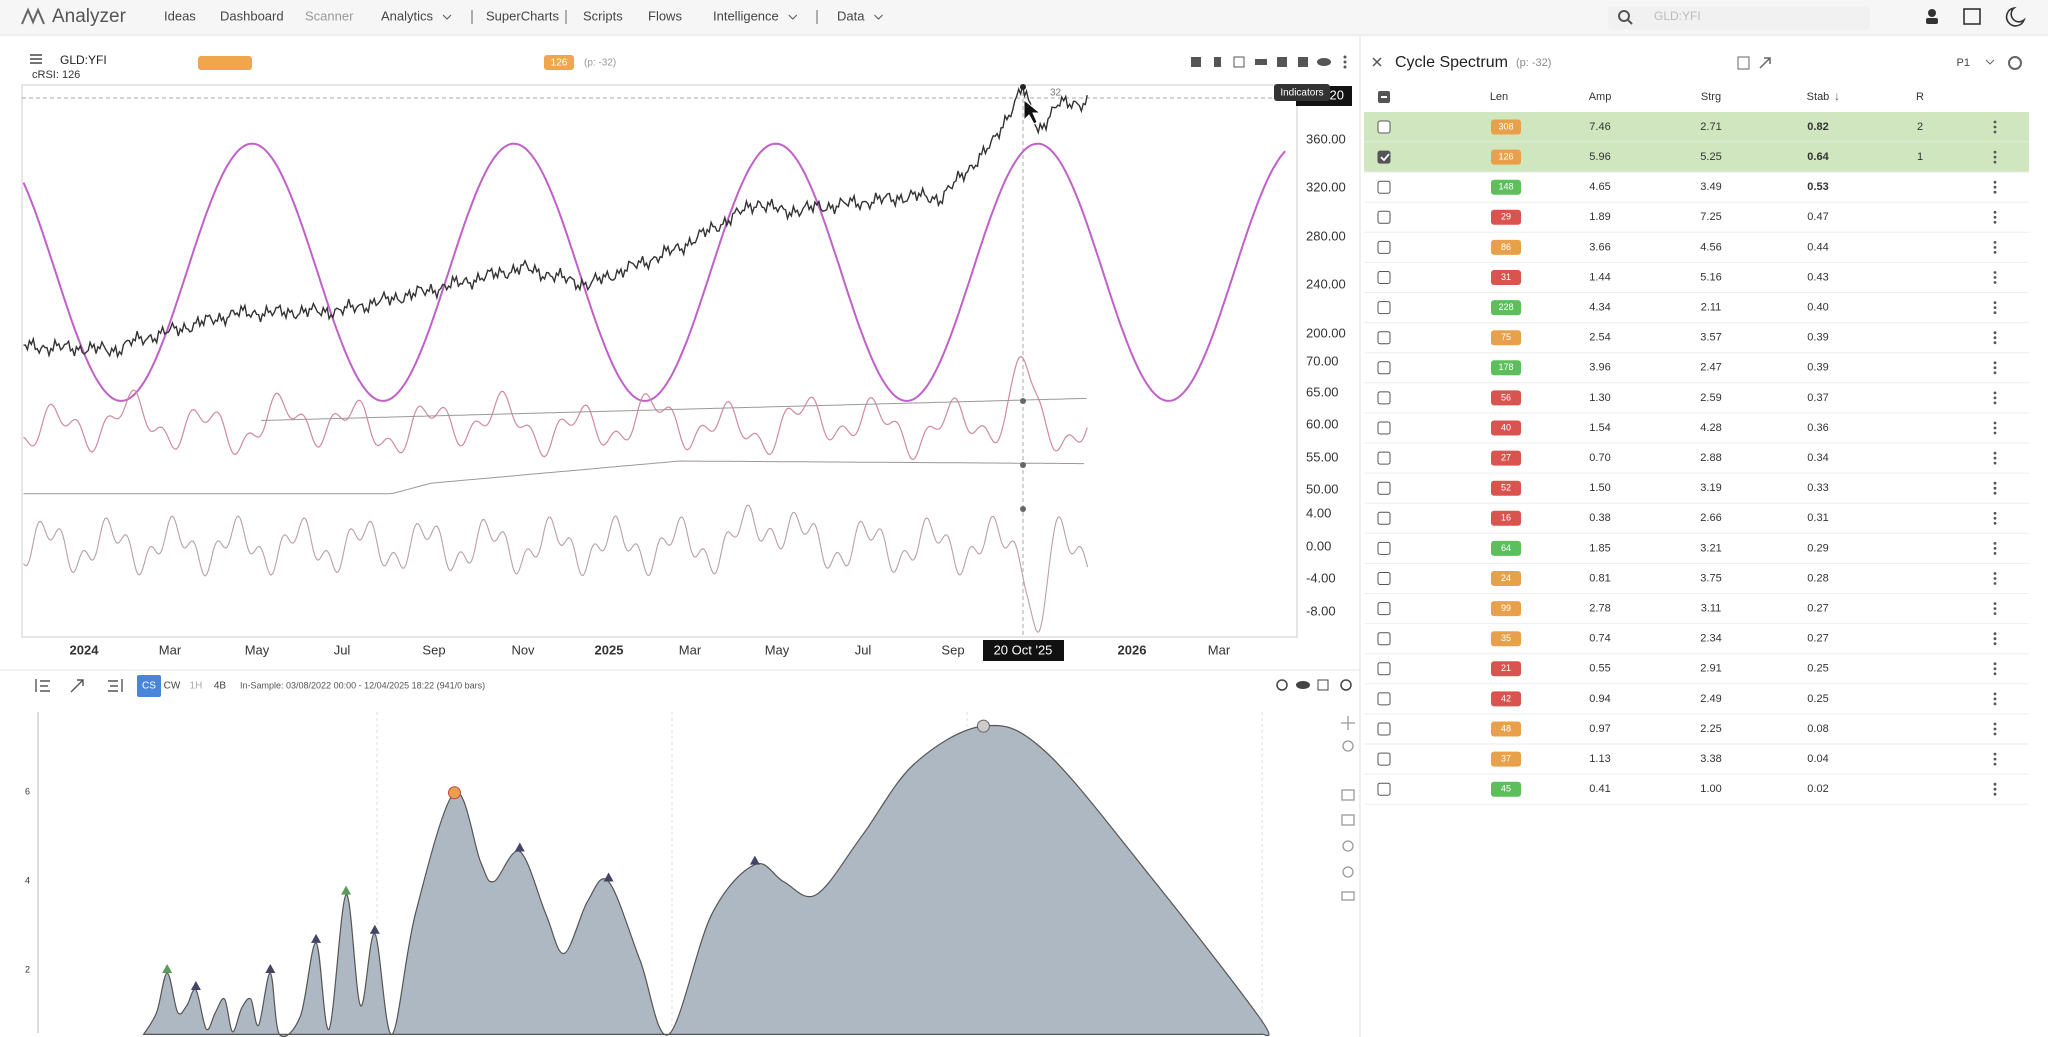 This screenshot has width=2048, height=1037. Describe the element at coordinates (180, 15) in the screenshot. I see `nav-item: Ideas` at that location.